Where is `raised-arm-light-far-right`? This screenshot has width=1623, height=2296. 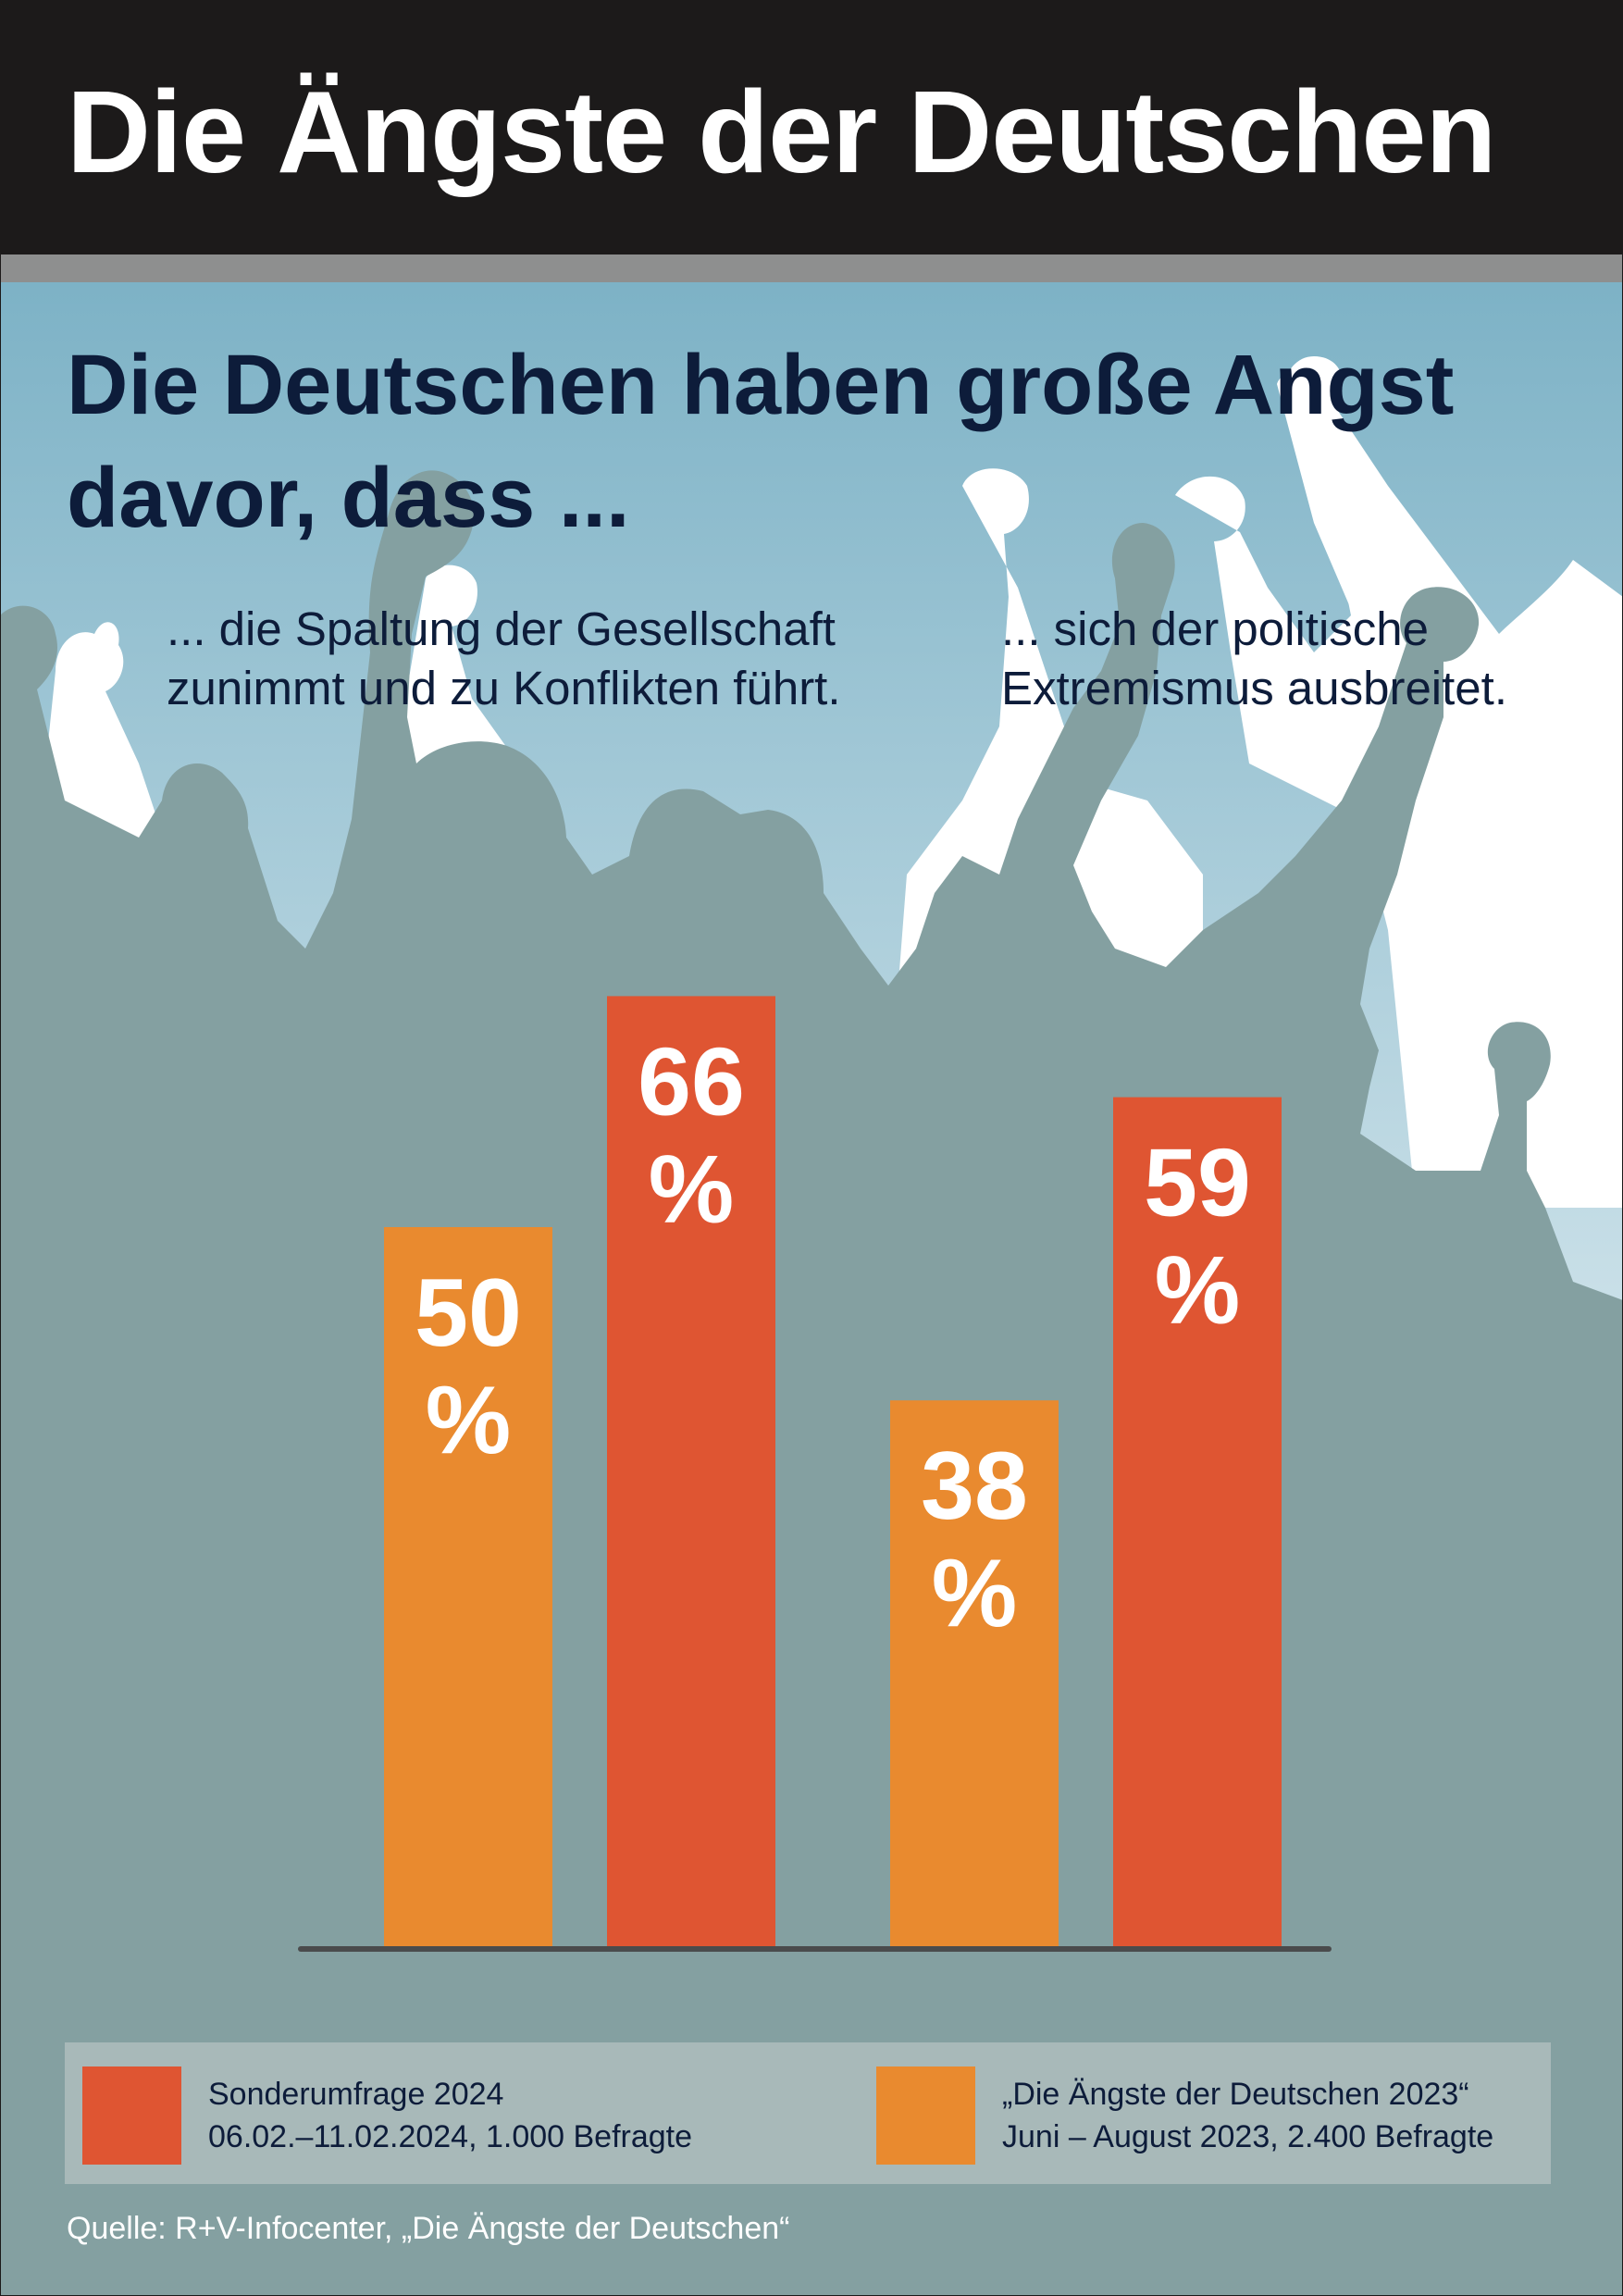
raised-arm-light-far-right is located at coordinates (1388, 604).